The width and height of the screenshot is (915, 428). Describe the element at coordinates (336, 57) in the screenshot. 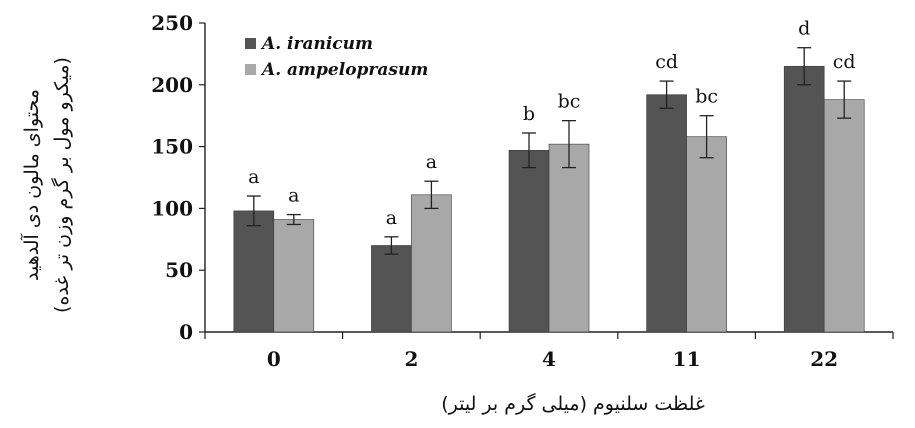

I see `legend: A. iranicum A. ampeloprasum` at that location.